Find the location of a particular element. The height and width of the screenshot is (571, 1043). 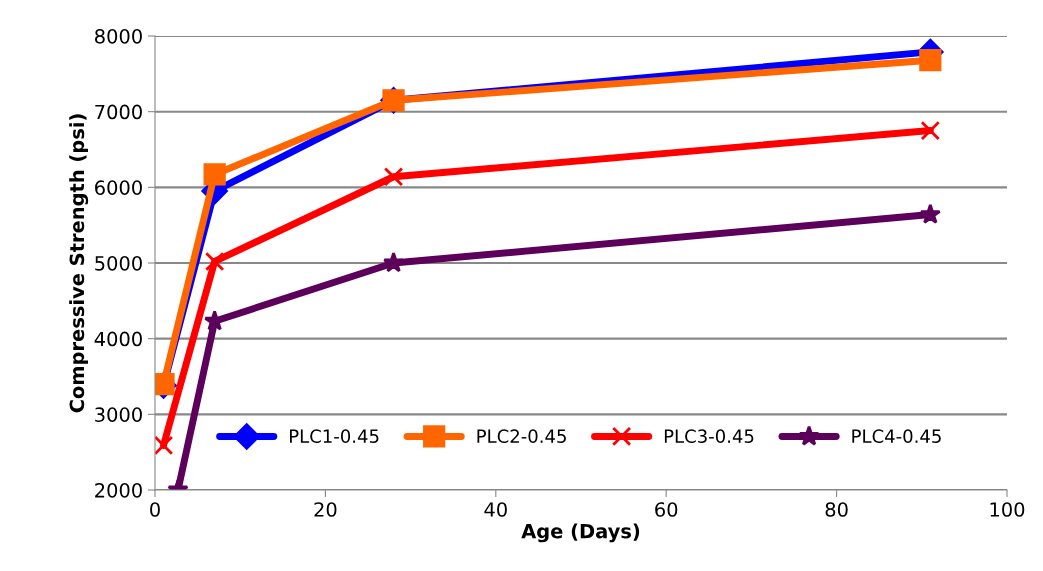

legend-label: PLC3-0.45 is located at coordinates (709, 436).